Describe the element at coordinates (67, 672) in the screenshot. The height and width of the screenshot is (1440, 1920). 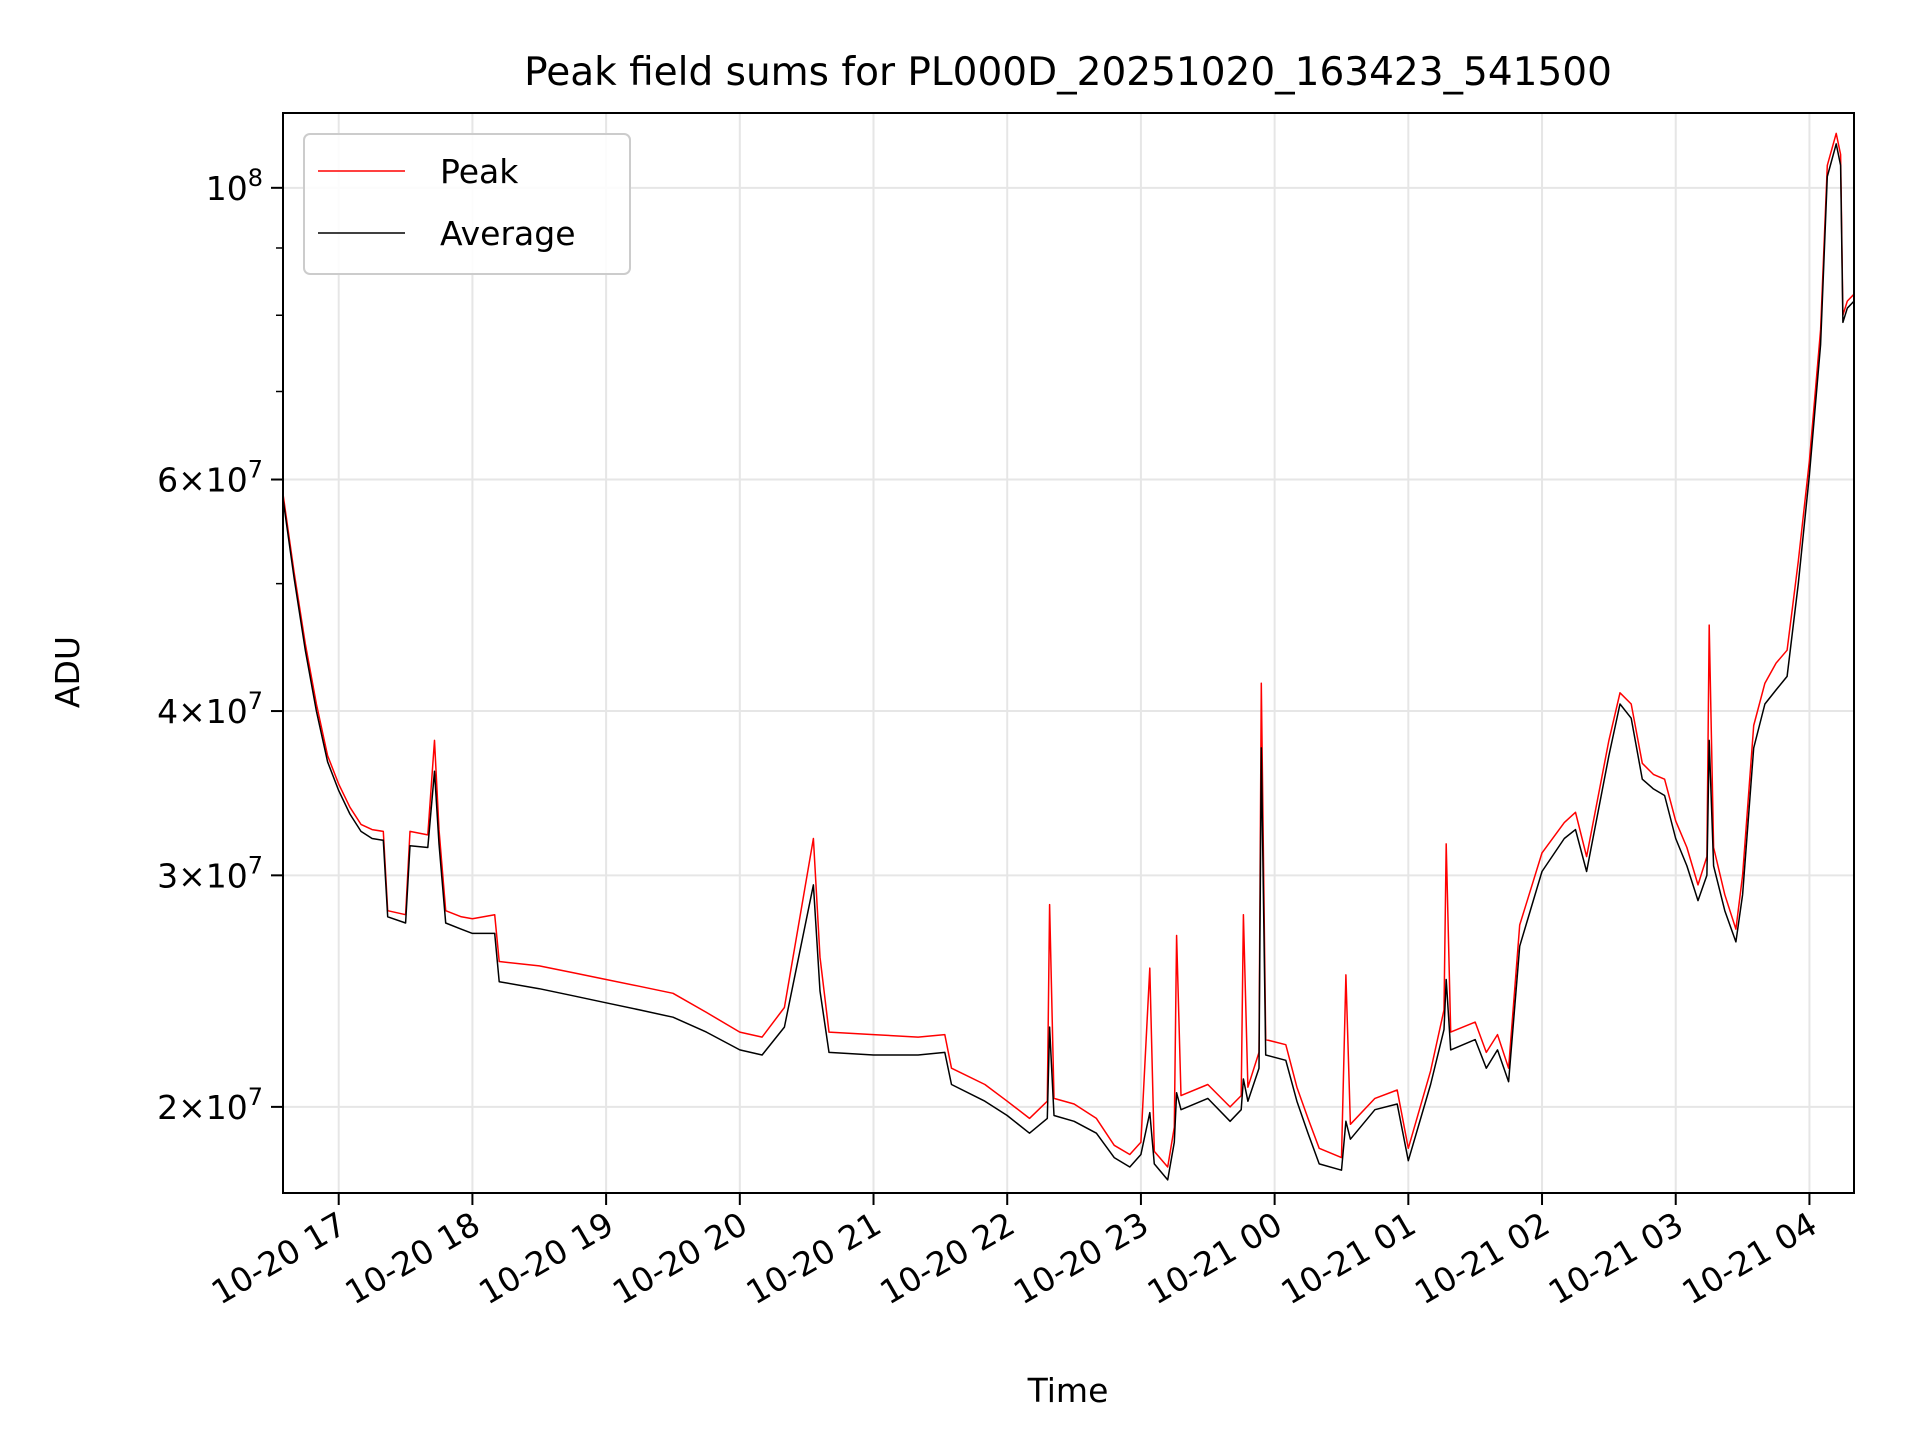
I see `y-axis-label: ADU` at that location.